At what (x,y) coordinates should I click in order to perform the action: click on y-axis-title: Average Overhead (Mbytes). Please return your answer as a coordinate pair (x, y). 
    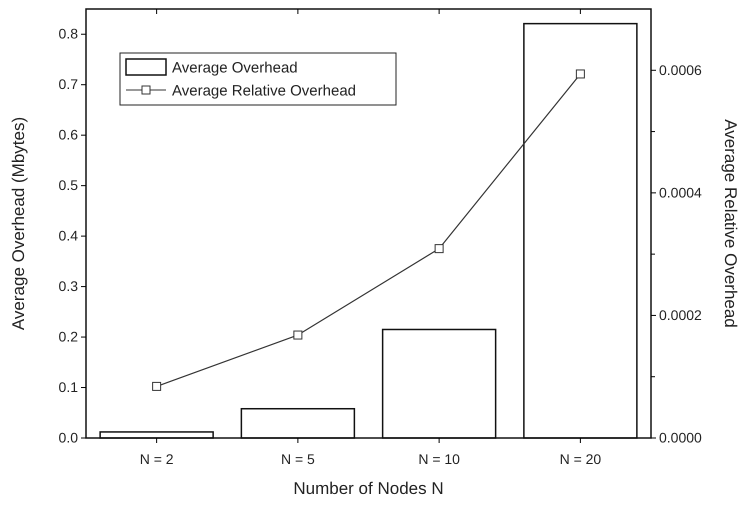
    Looking at the image, I should click on (18, 223).